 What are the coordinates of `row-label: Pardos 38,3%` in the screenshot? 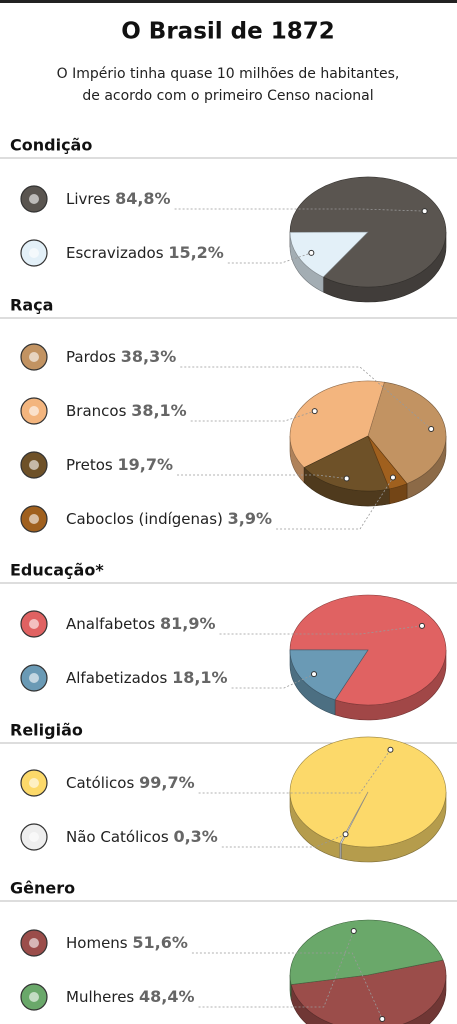 It's located at (121, 356).